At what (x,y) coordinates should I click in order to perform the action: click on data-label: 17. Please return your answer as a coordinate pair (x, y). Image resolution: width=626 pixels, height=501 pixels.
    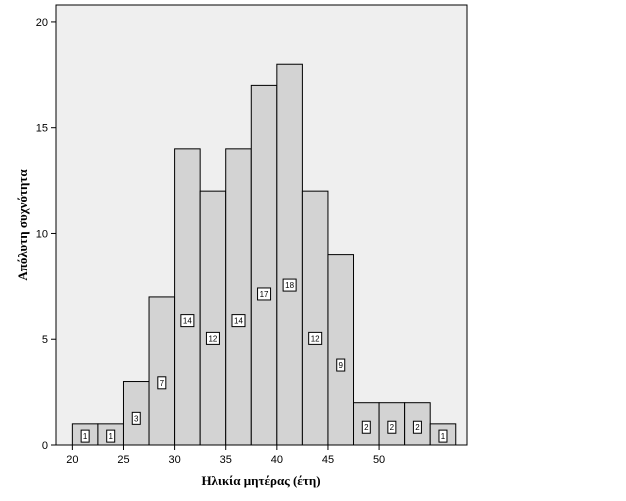
    Looking at the image, I should click on (264, 294).